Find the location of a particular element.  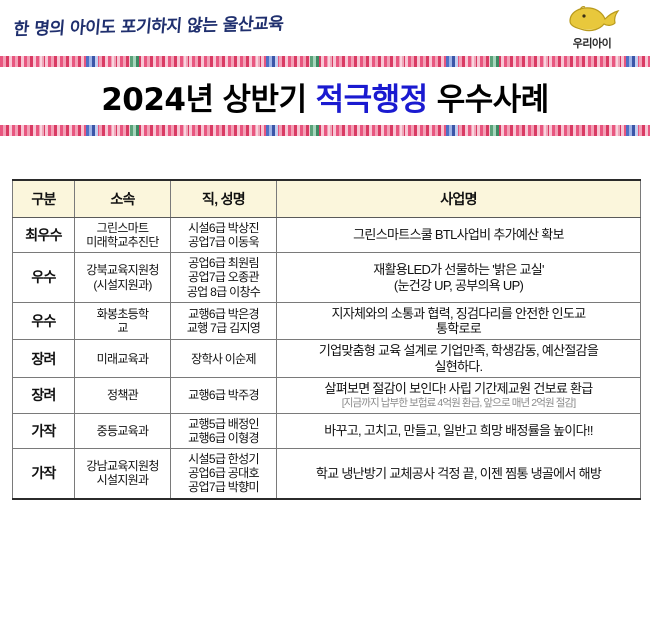

title-section: 2024년 상반기 적극행정 우수사례 is located at coordinates (325, 96).